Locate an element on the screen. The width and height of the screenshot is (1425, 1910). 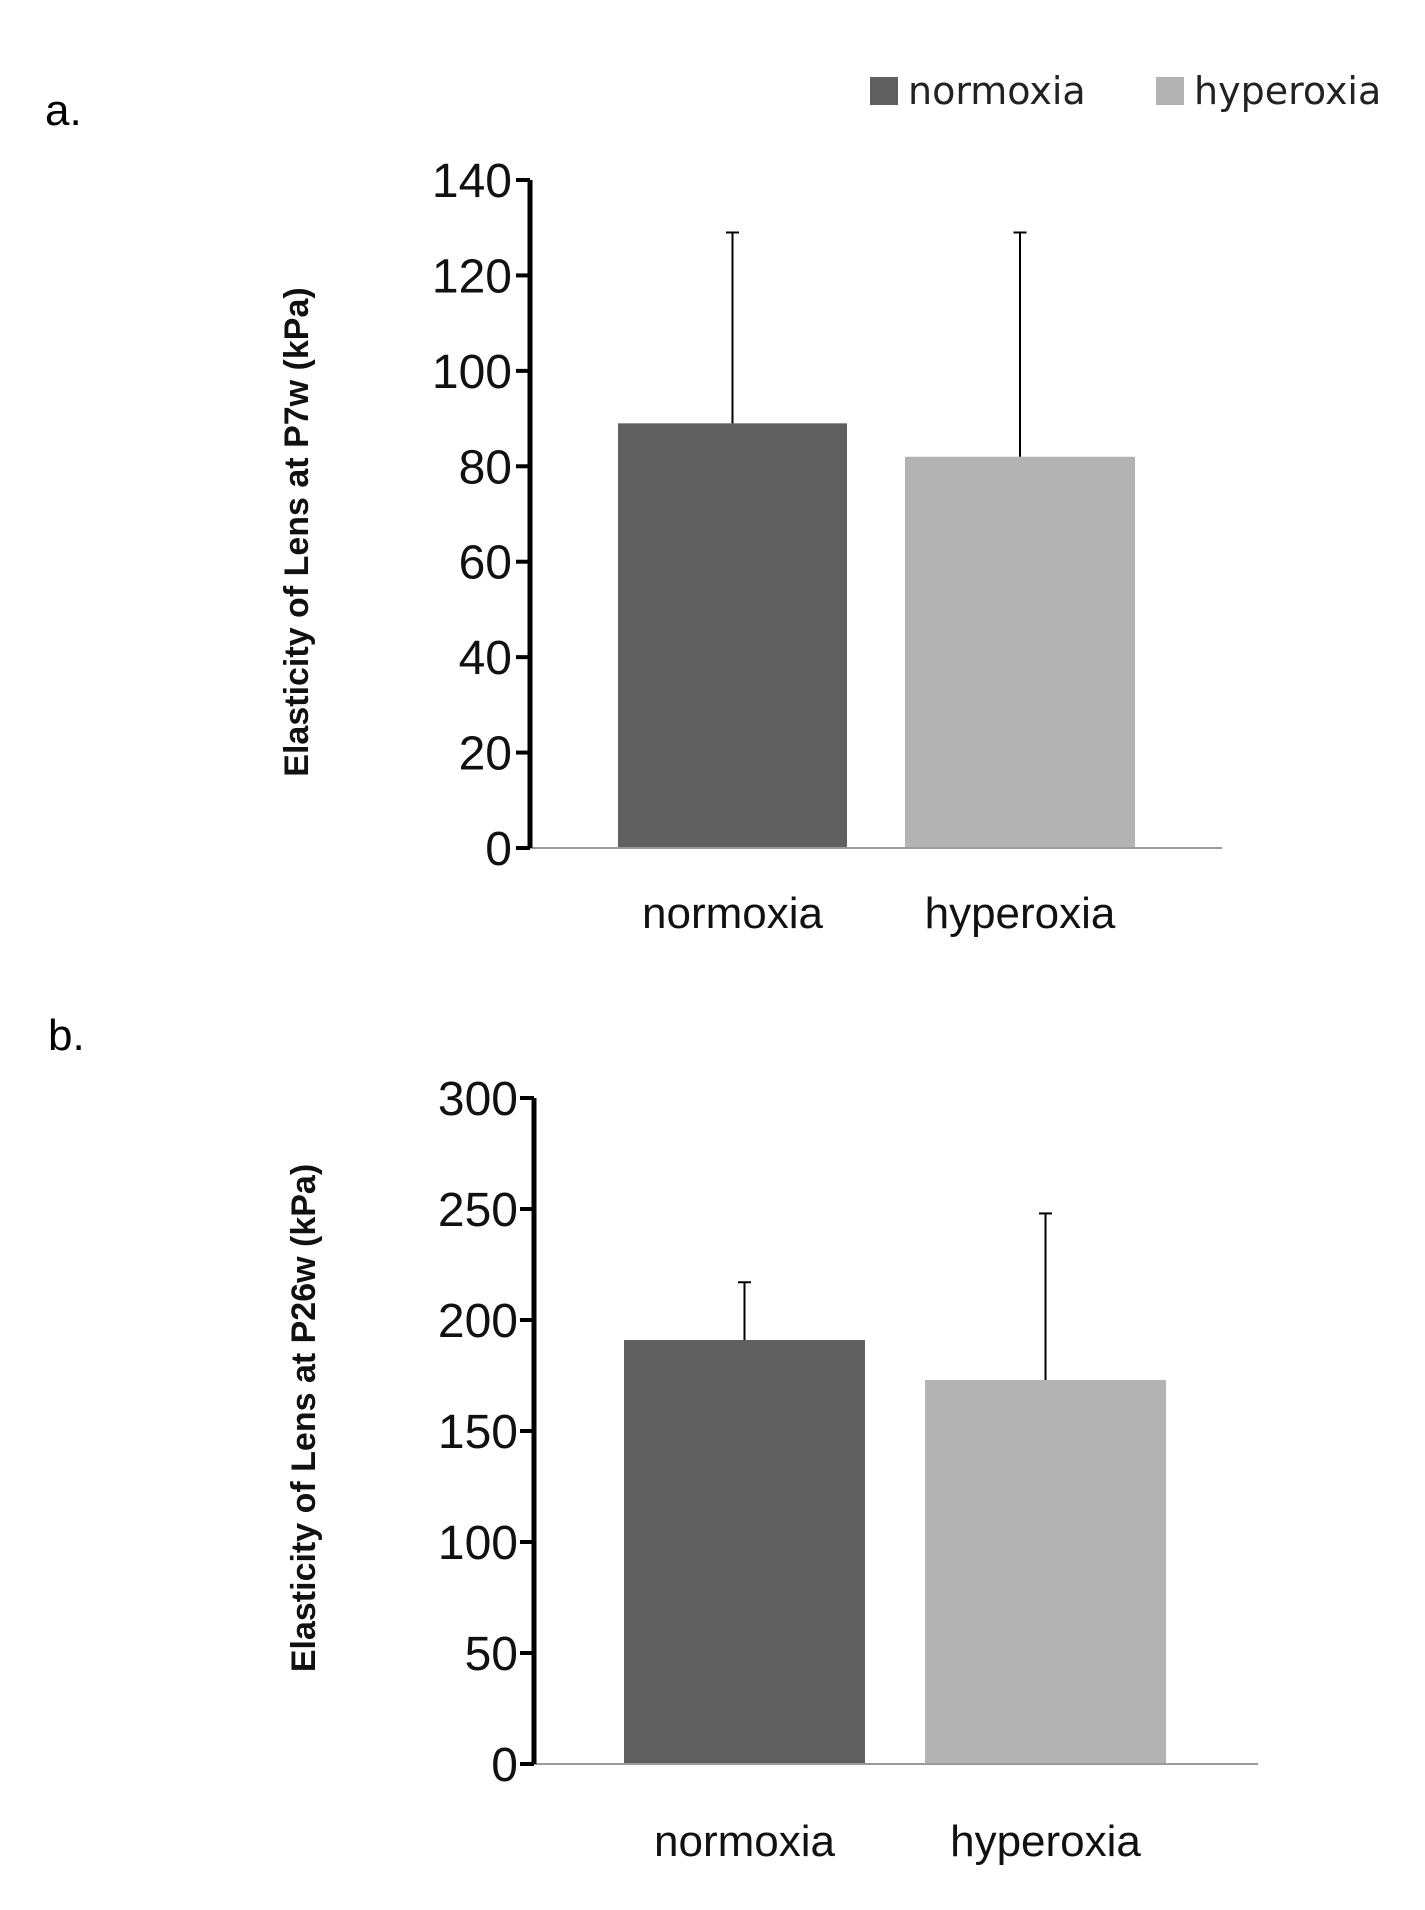
legend: normoxia hyperoxia is located at coordinates (1125, 91).